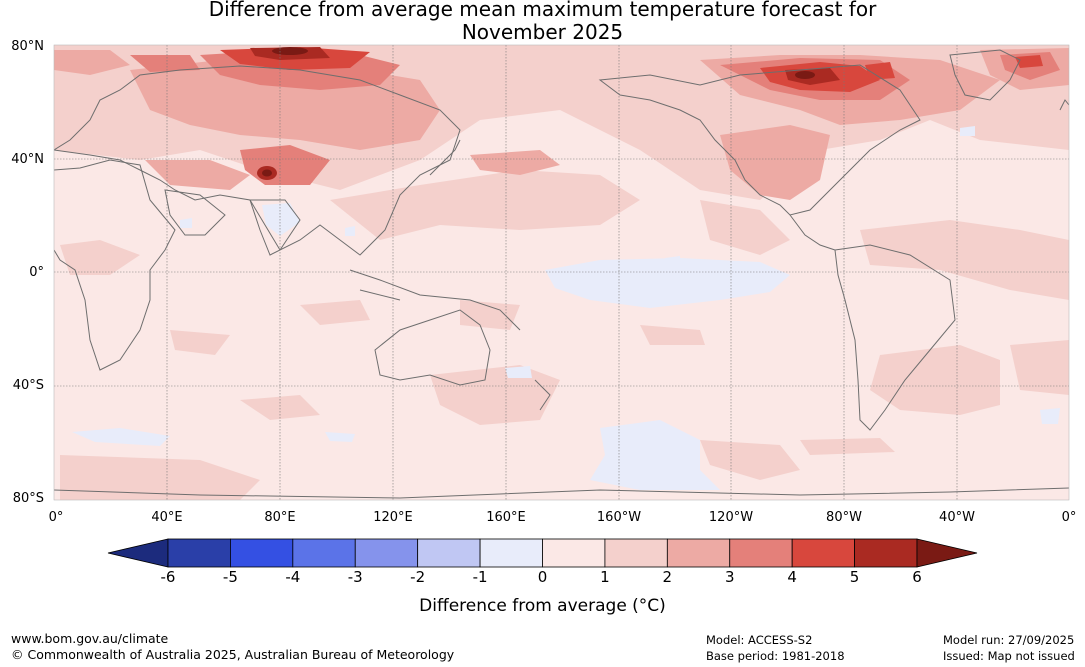 The height and width of the screenshot is (667, 1085). What do you see at coordinates (667, 577) in the screenshot?
I see `colorbar-tick-label: 2` at bounding box center [667, 577].